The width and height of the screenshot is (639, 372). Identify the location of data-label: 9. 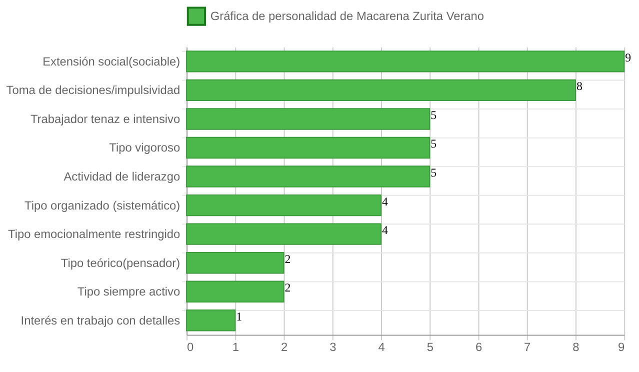
(628, 57).